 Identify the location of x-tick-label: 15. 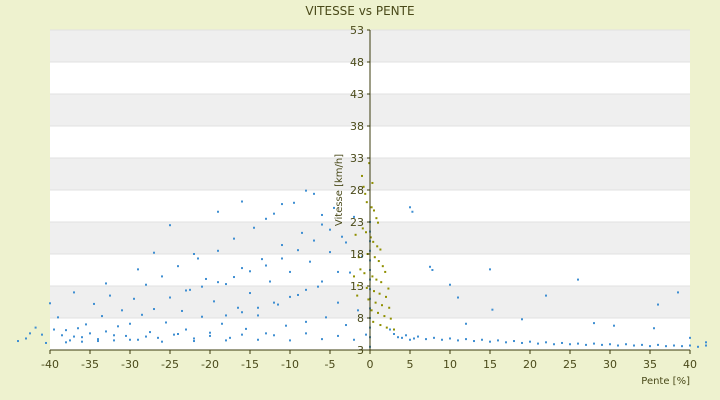
(490, 364).